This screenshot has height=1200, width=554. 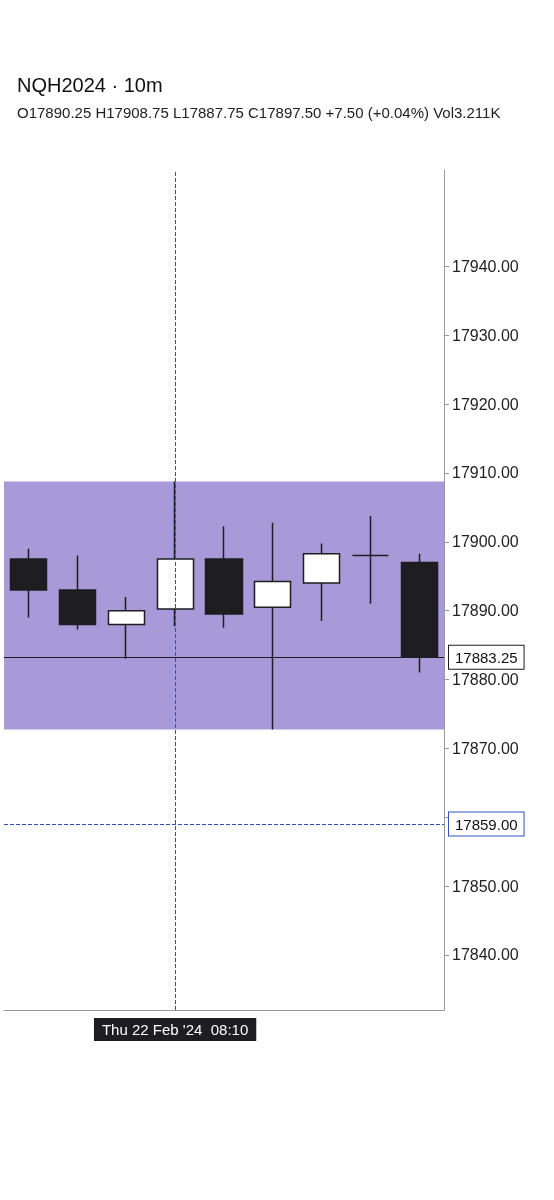 I want to click on y-tick-label: 17840.00, so click(x=485, y=955).